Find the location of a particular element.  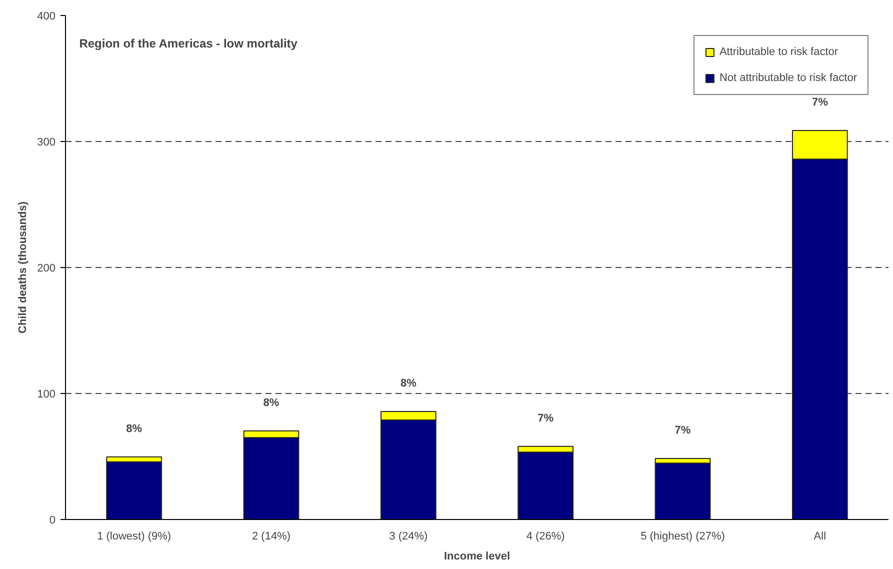

x-tick-label: All is located at coordinates (820, 536).